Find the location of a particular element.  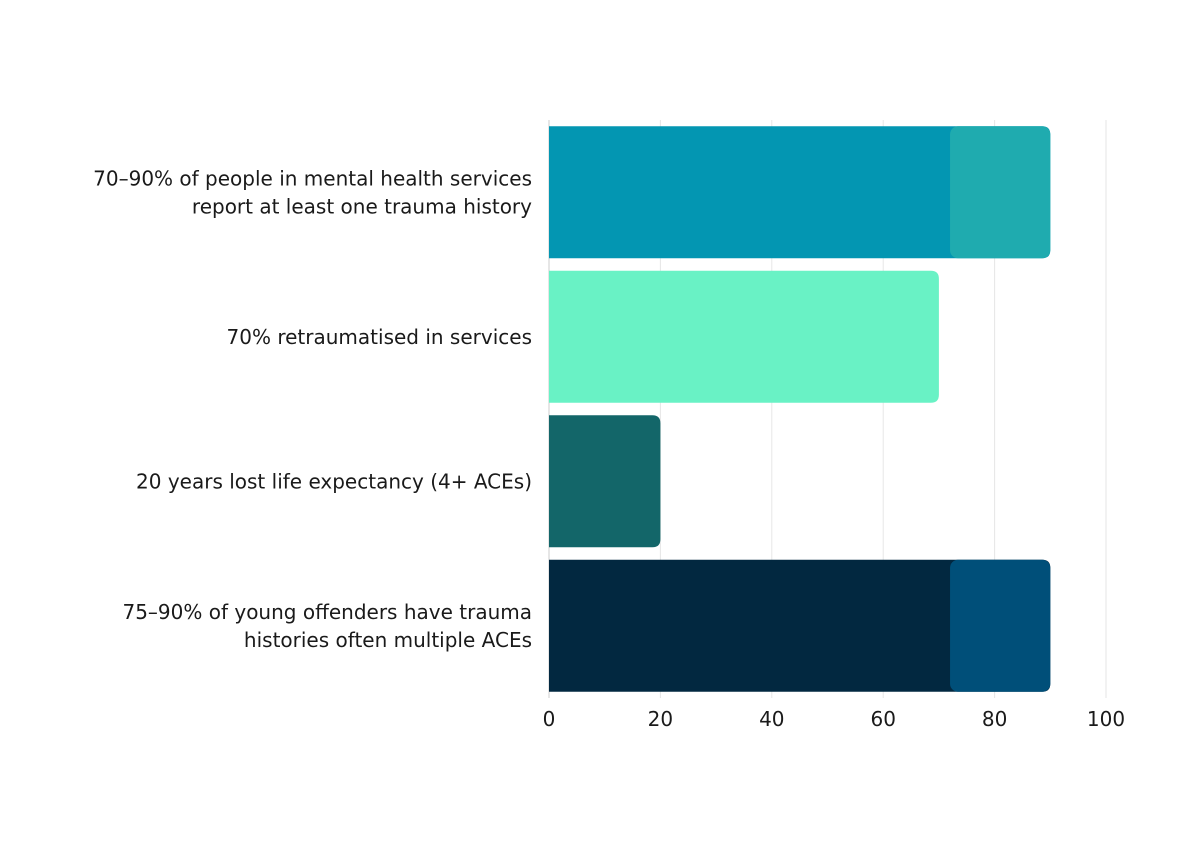

x-tick-label: 40 is located at coordinates (771, 719).